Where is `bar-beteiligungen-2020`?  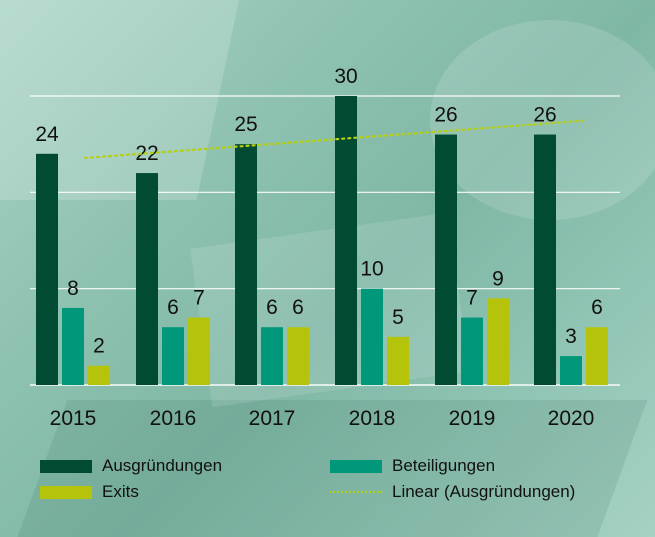 bar-beteiligungen-2020 is located at coordinates (571, 370).